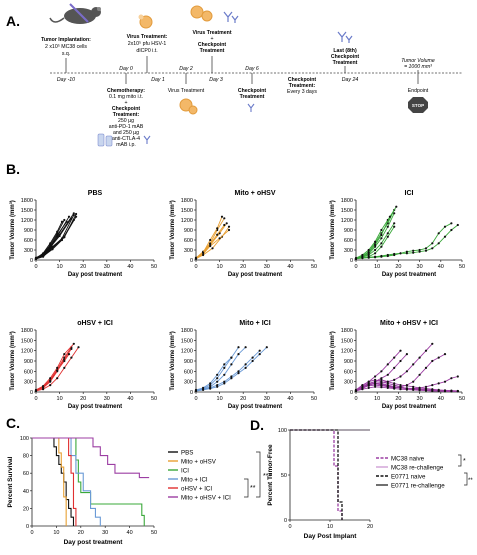  I want to click on chart-title: Mito + oHSV, so click(254, 193).